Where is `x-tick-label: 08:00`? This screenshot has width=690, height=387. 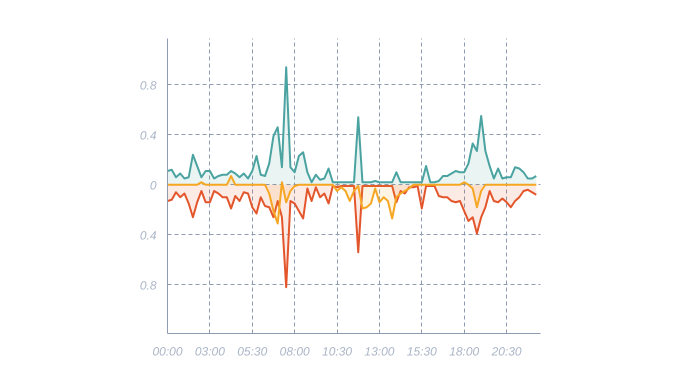 x-tick-label: 08:00 is located at coordinates (295, 351).